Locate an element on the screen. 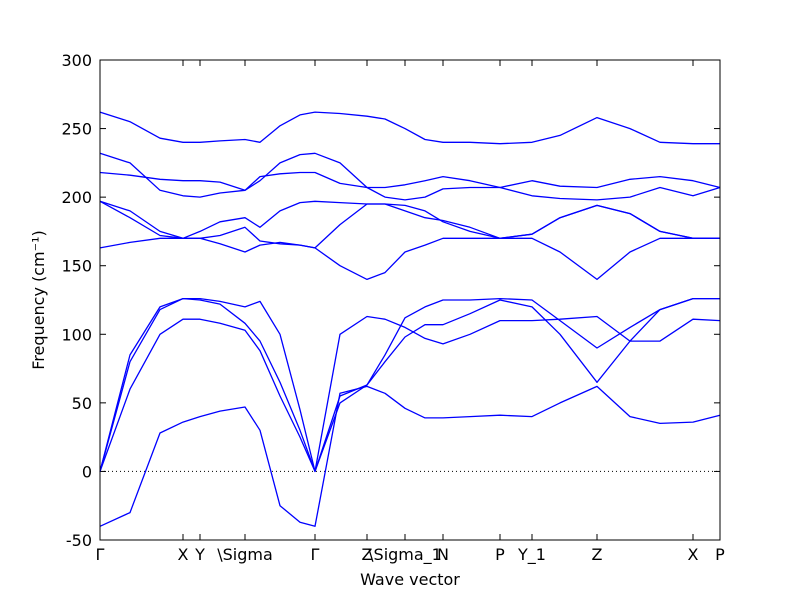 This screenshot has width=800, height=600. y-tick-label: 200 is located at coordinates (76, 197).